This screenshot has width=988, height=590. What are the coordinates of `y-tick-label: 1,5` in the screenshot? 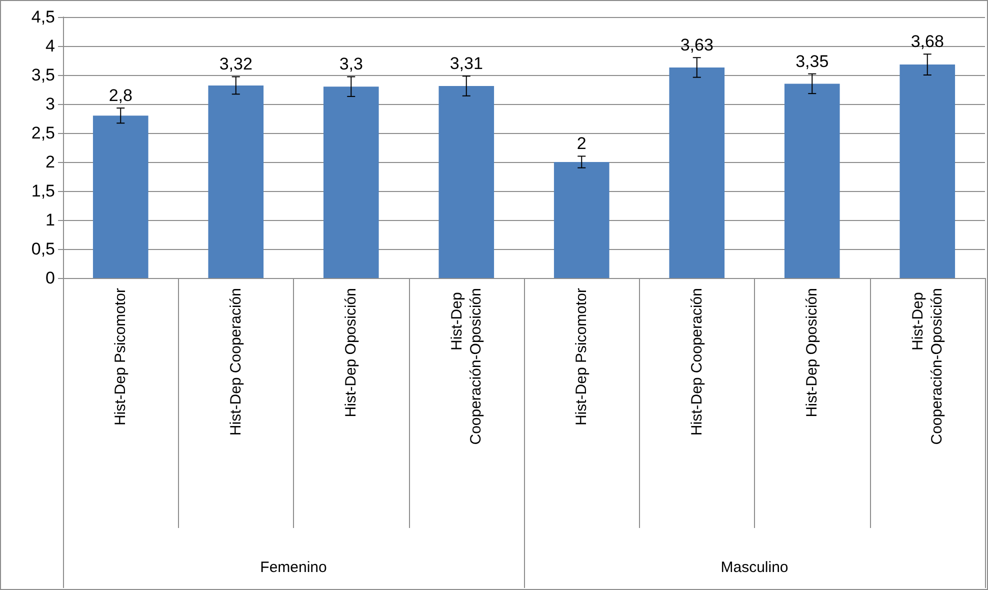 It's located at (43, 191).